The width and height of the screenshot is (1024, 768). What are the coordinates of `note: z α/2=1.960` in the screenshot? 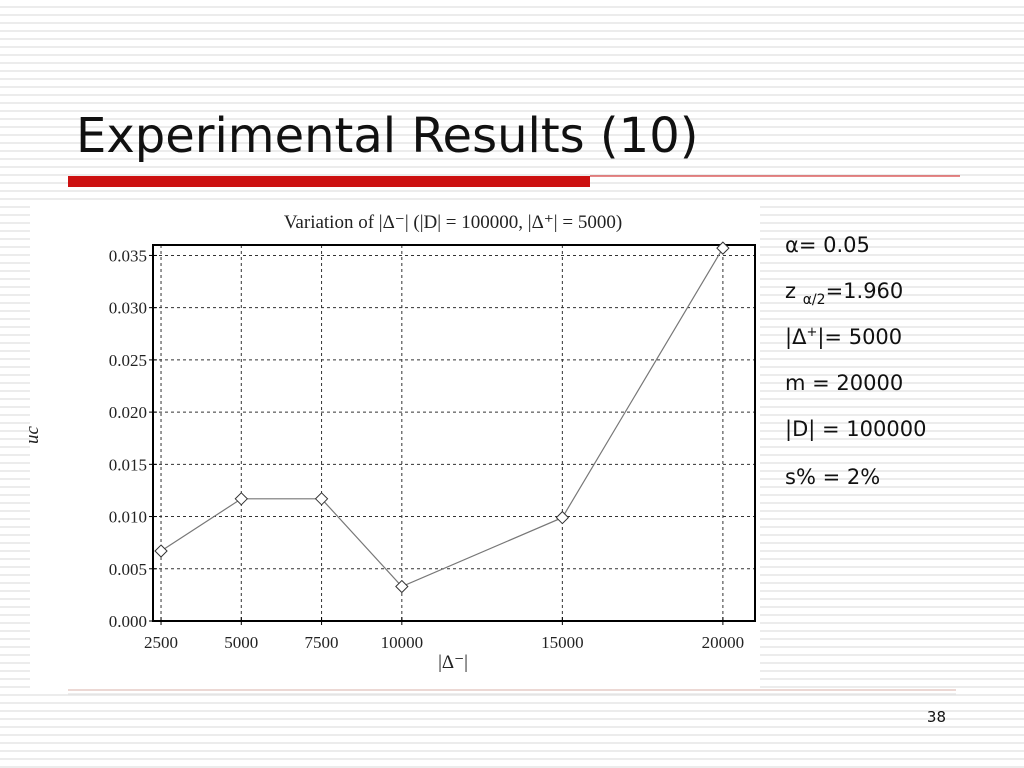 It's located at (844, 293).